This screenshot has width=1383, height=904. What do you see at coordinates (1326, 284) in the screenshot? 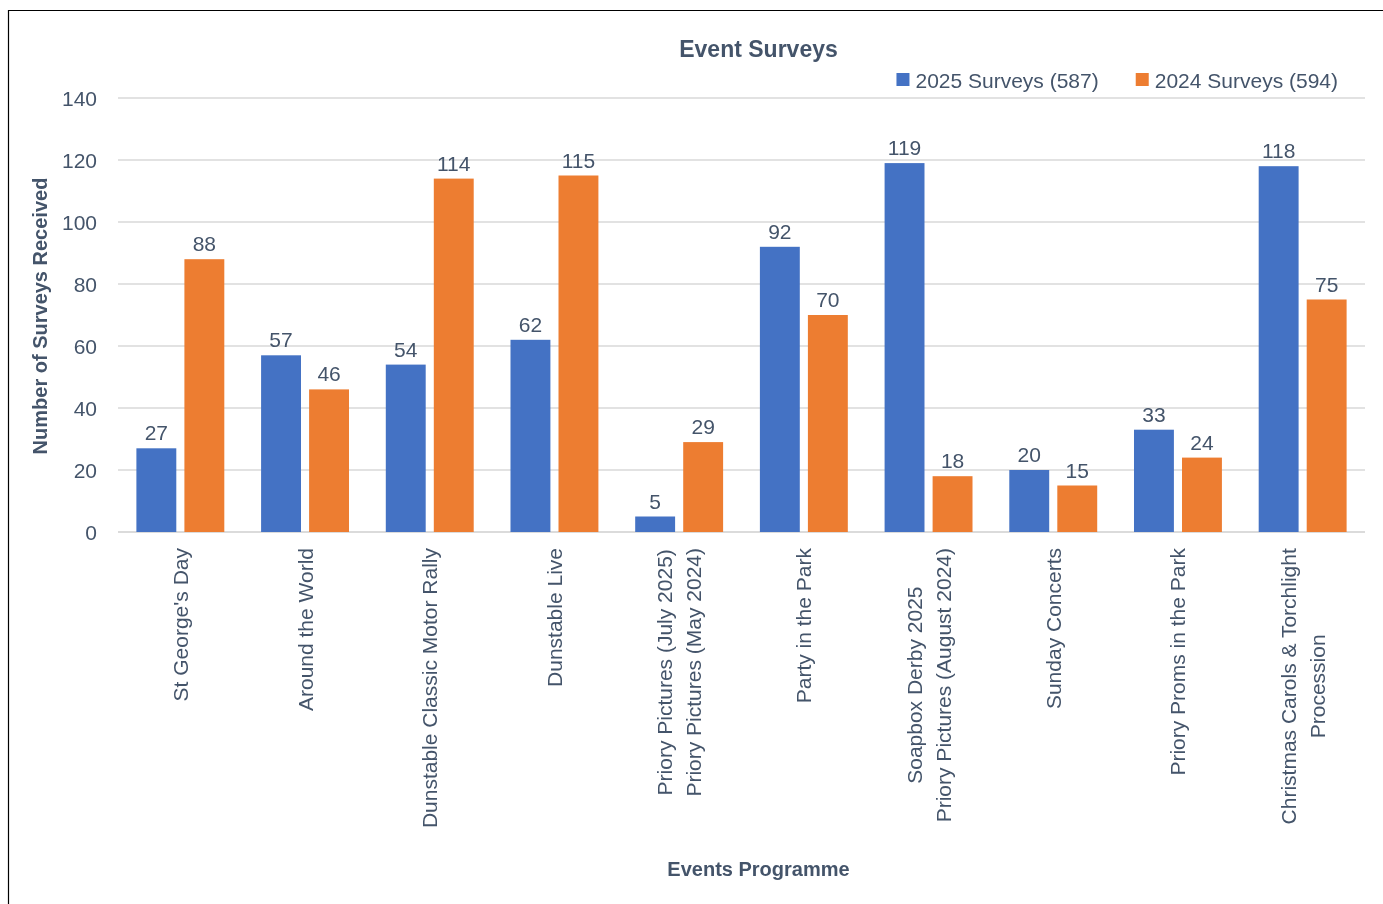
I see `data-label: 75` at bounding box center [1326, 284].